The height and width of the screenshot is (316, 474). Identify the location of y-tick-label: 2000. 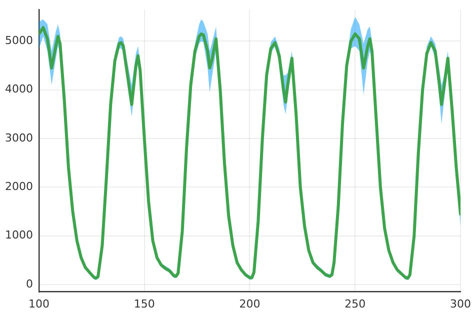
(18, 187).